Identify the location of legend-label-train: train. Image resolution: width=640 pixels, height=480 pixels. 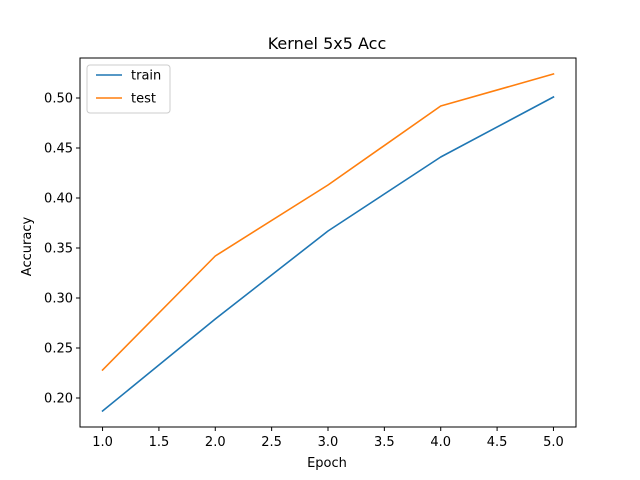
(146, 76).